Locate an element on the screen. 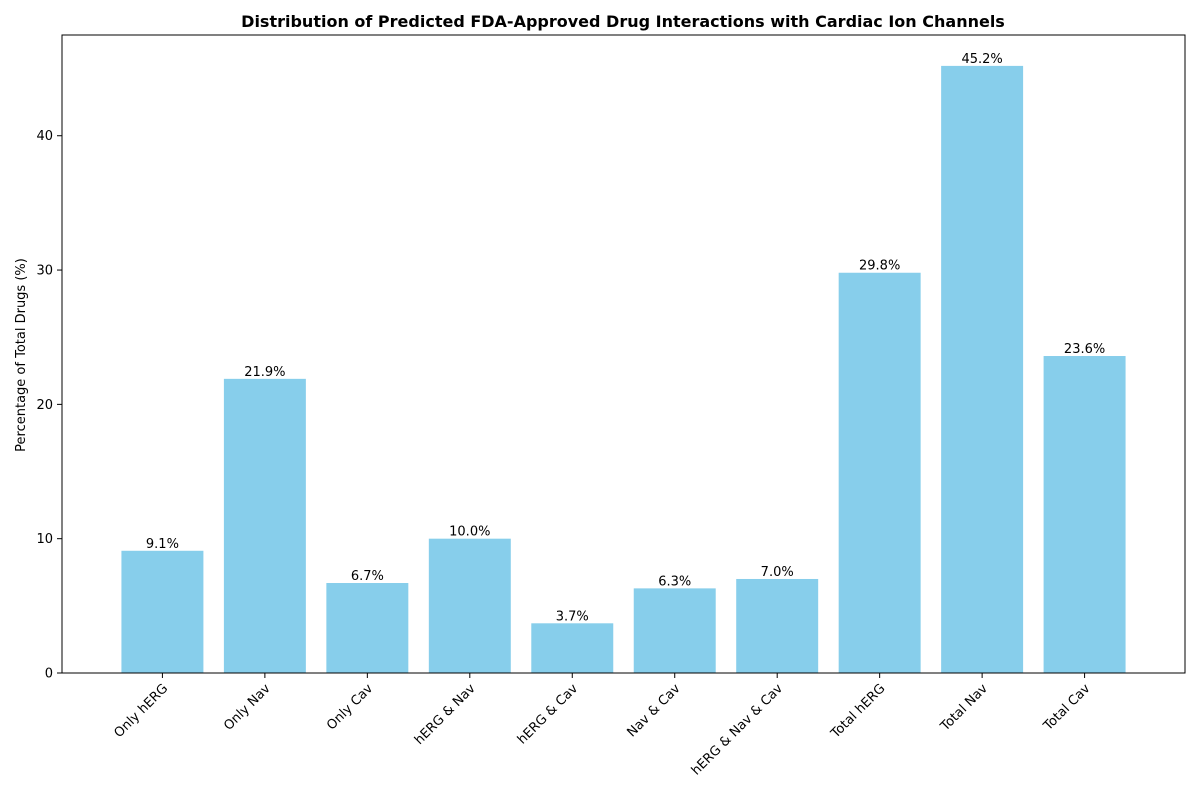 The width and height of the screenshot is (1200, 805). data-label-7: 29.8% is located at coordinates (879, 266).